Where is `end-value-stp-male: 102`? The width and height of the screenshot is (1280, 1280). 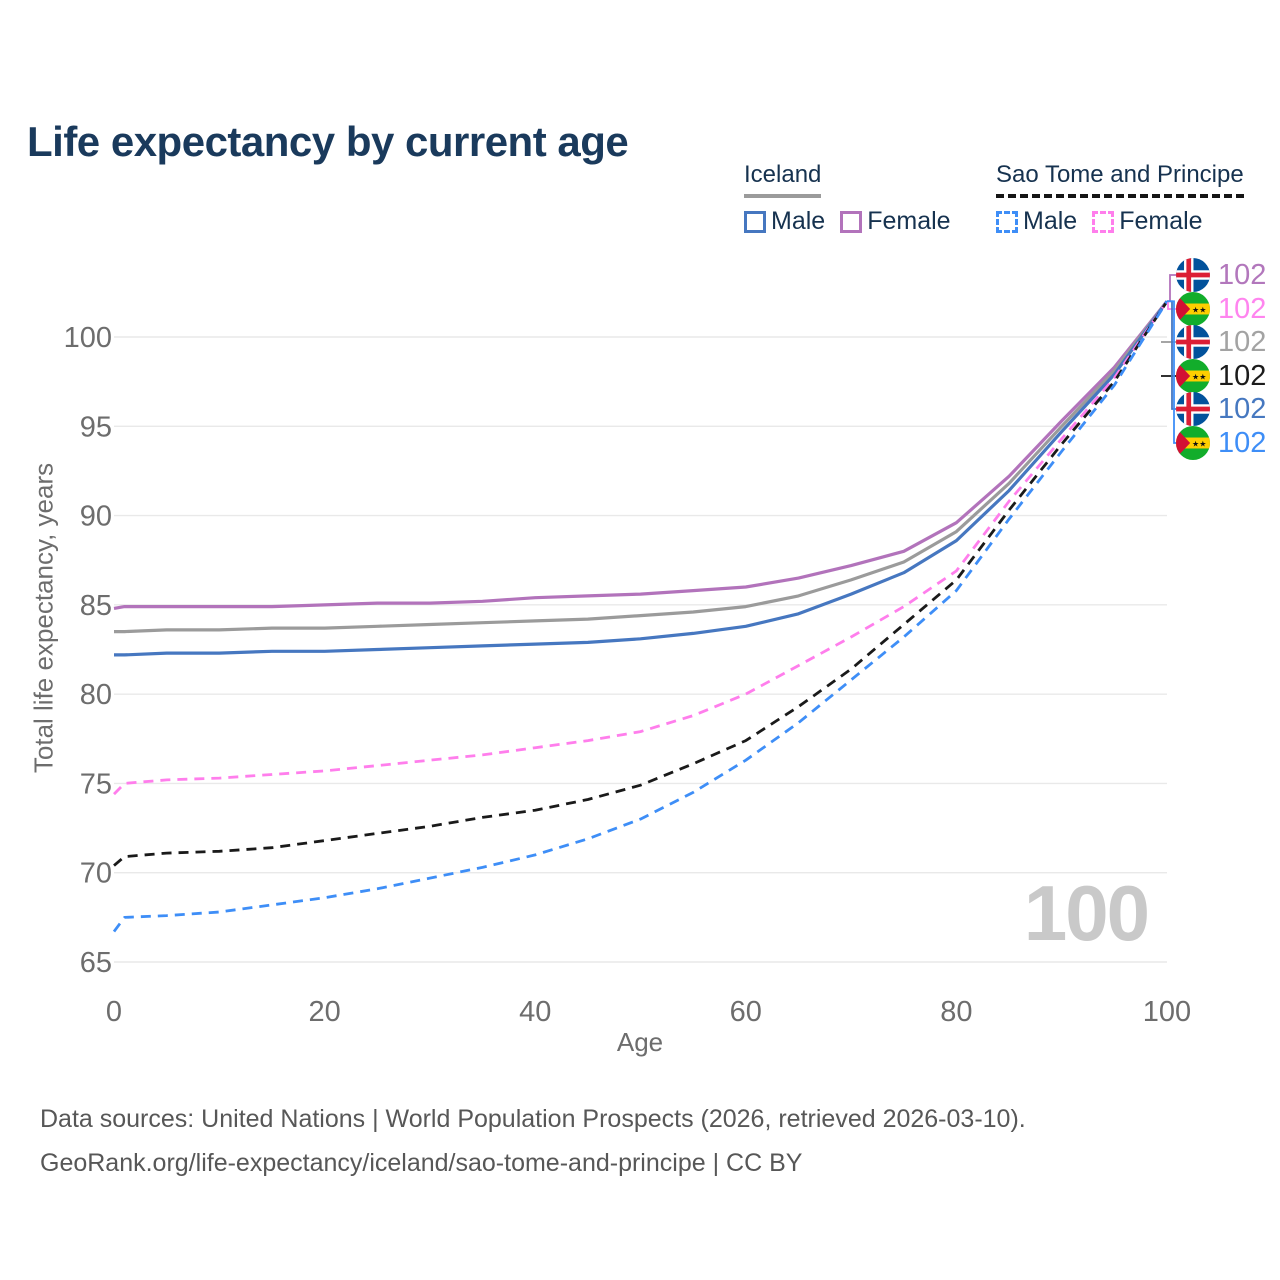 end-value-stp-male: 102 is located at coordinates (1242, 442).